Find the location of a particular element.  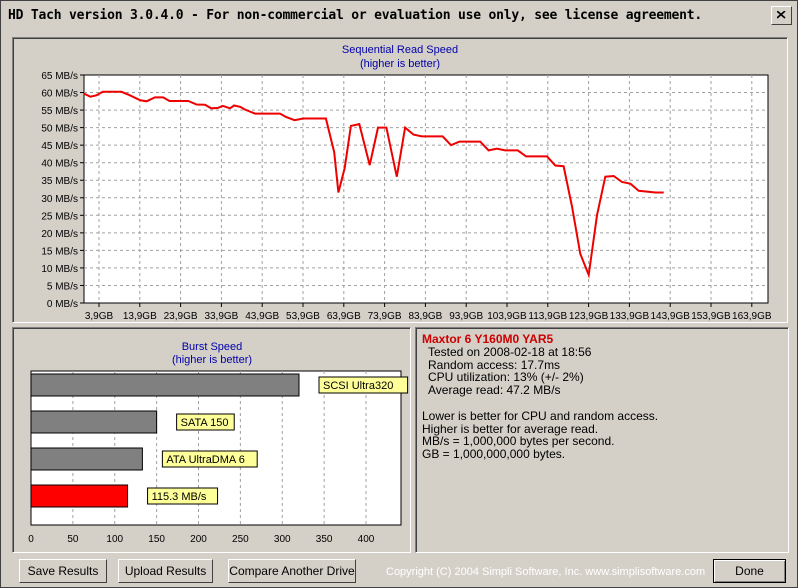

seq-x-tick-label: 63,9GB is located at coordinates (344, 316).